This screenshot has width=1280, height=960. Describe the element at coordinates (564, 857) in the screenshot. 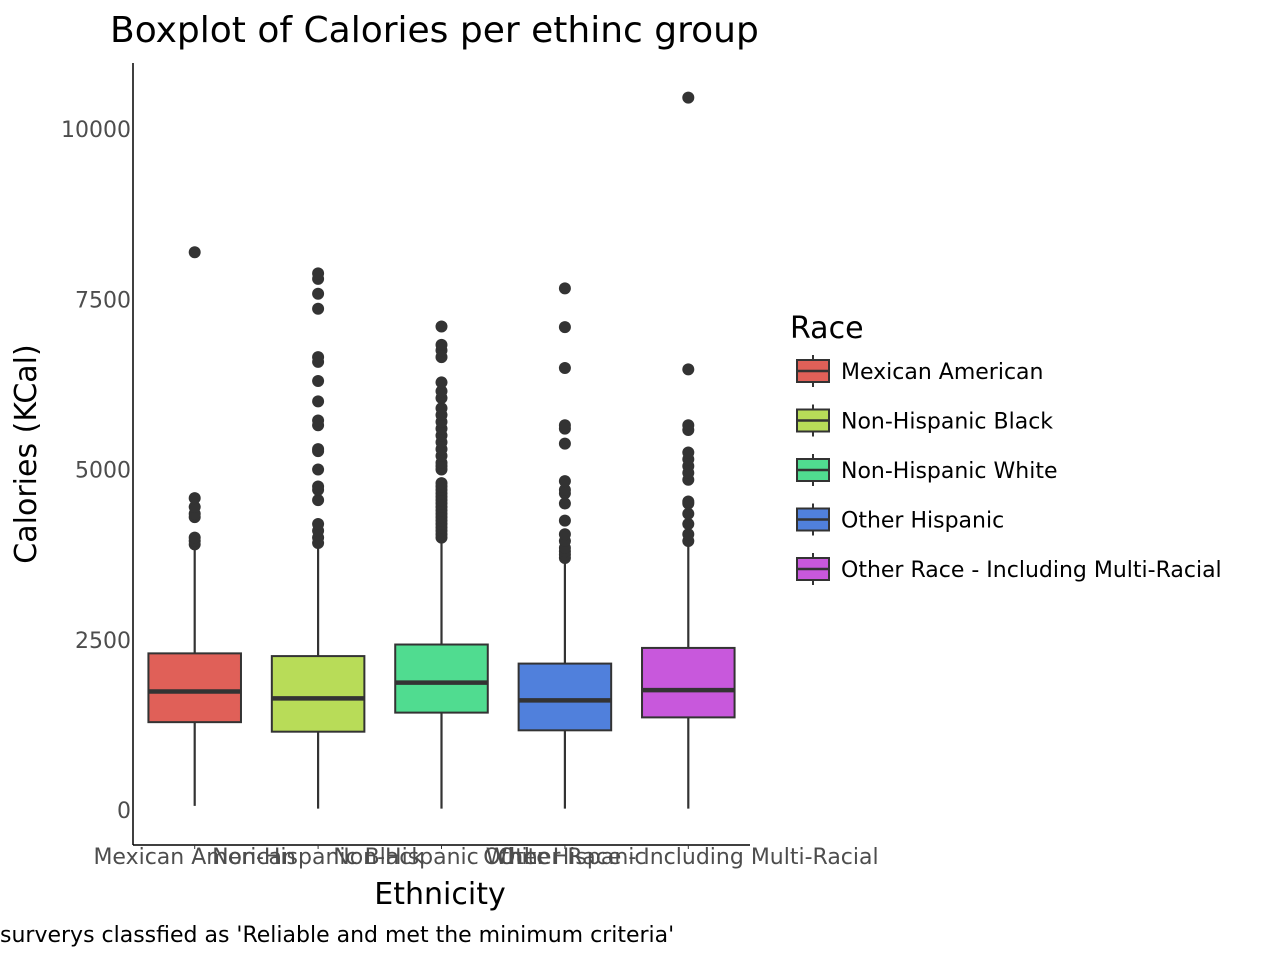

I see `x-tick-label: Other Hispanic` at that location.